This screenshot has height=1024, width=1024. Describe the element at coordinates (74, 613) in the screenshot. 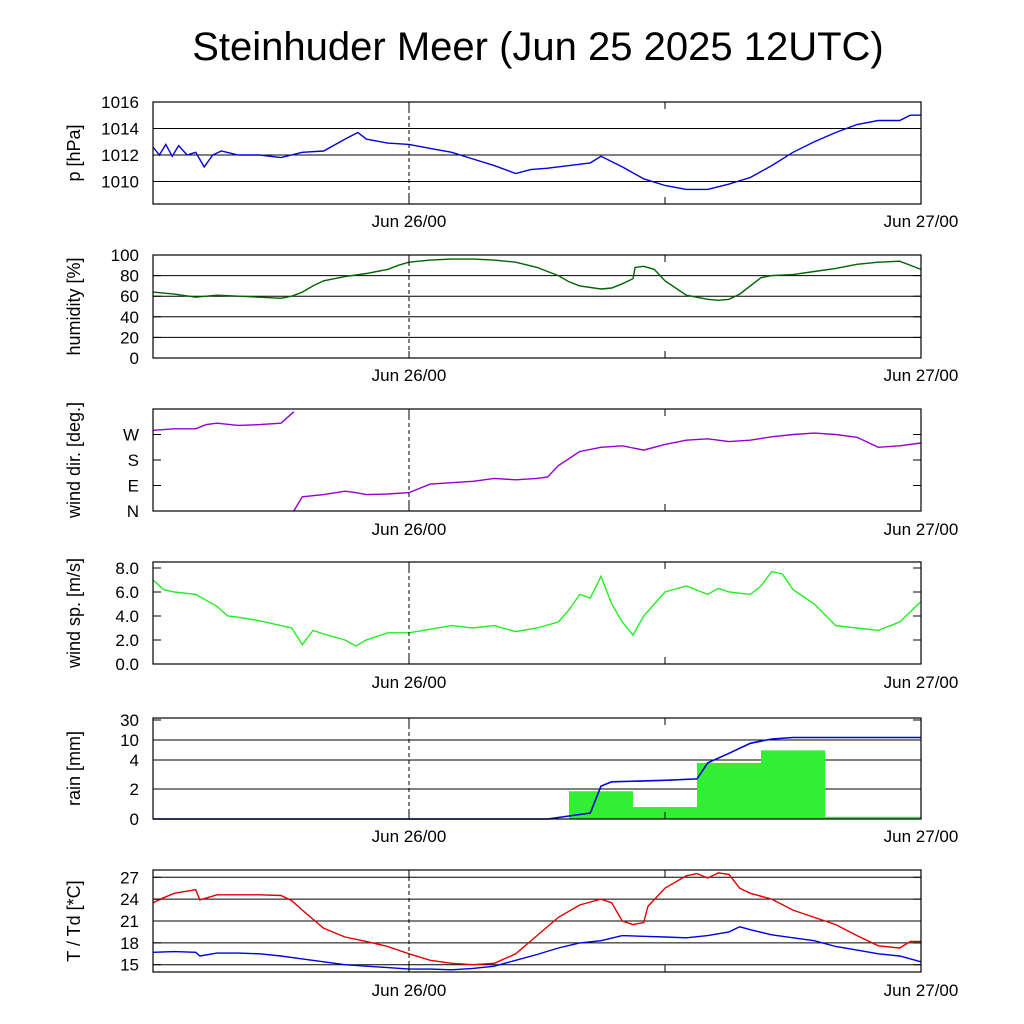

I see `y-axis-label: wind sp. [m/s]` at that location.